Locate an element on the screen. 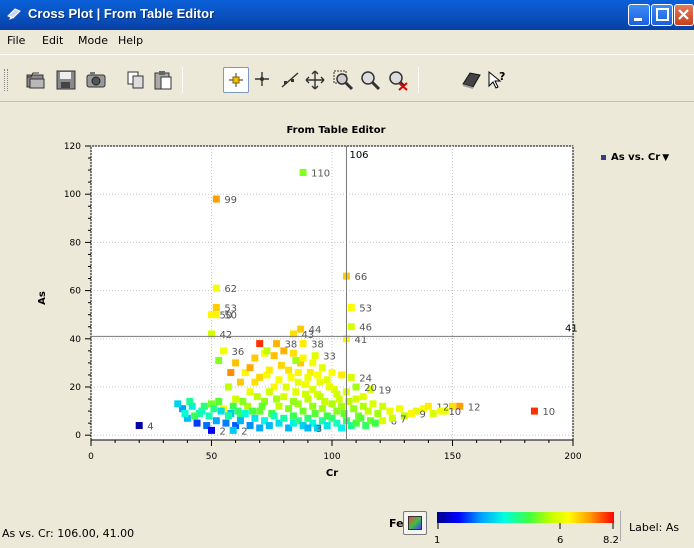  pan-icon is located at coordinates (315, 80).